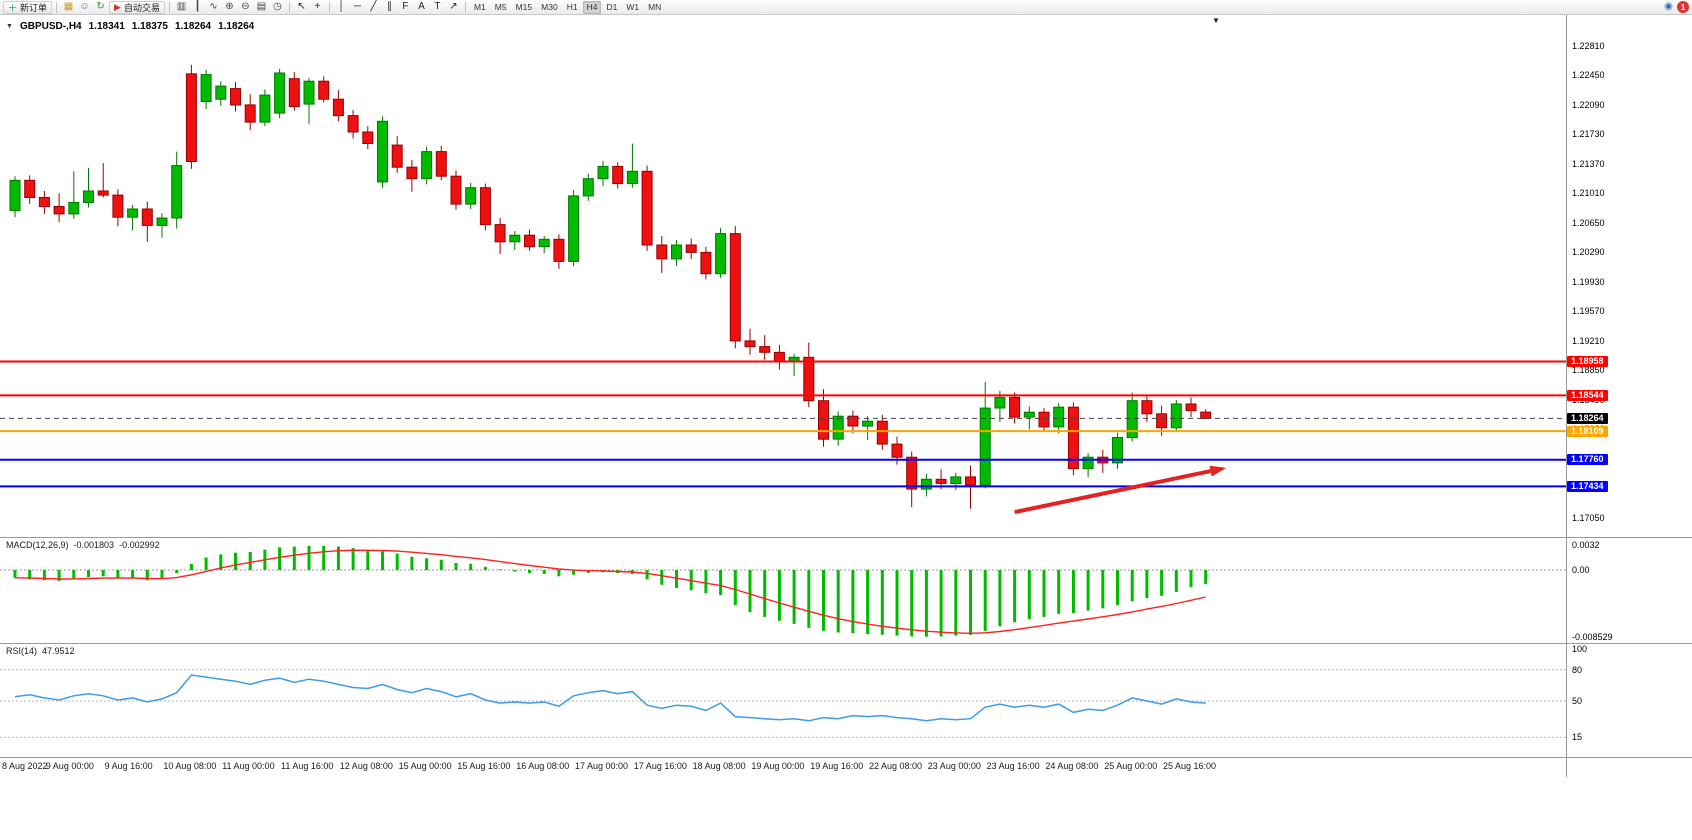 The height and width of the screenshot is (840, 1692). What do you see at coordinates (317, 6) in the screenshot?
I see `crosshair-icon: +` at bounding box center [317, 6].